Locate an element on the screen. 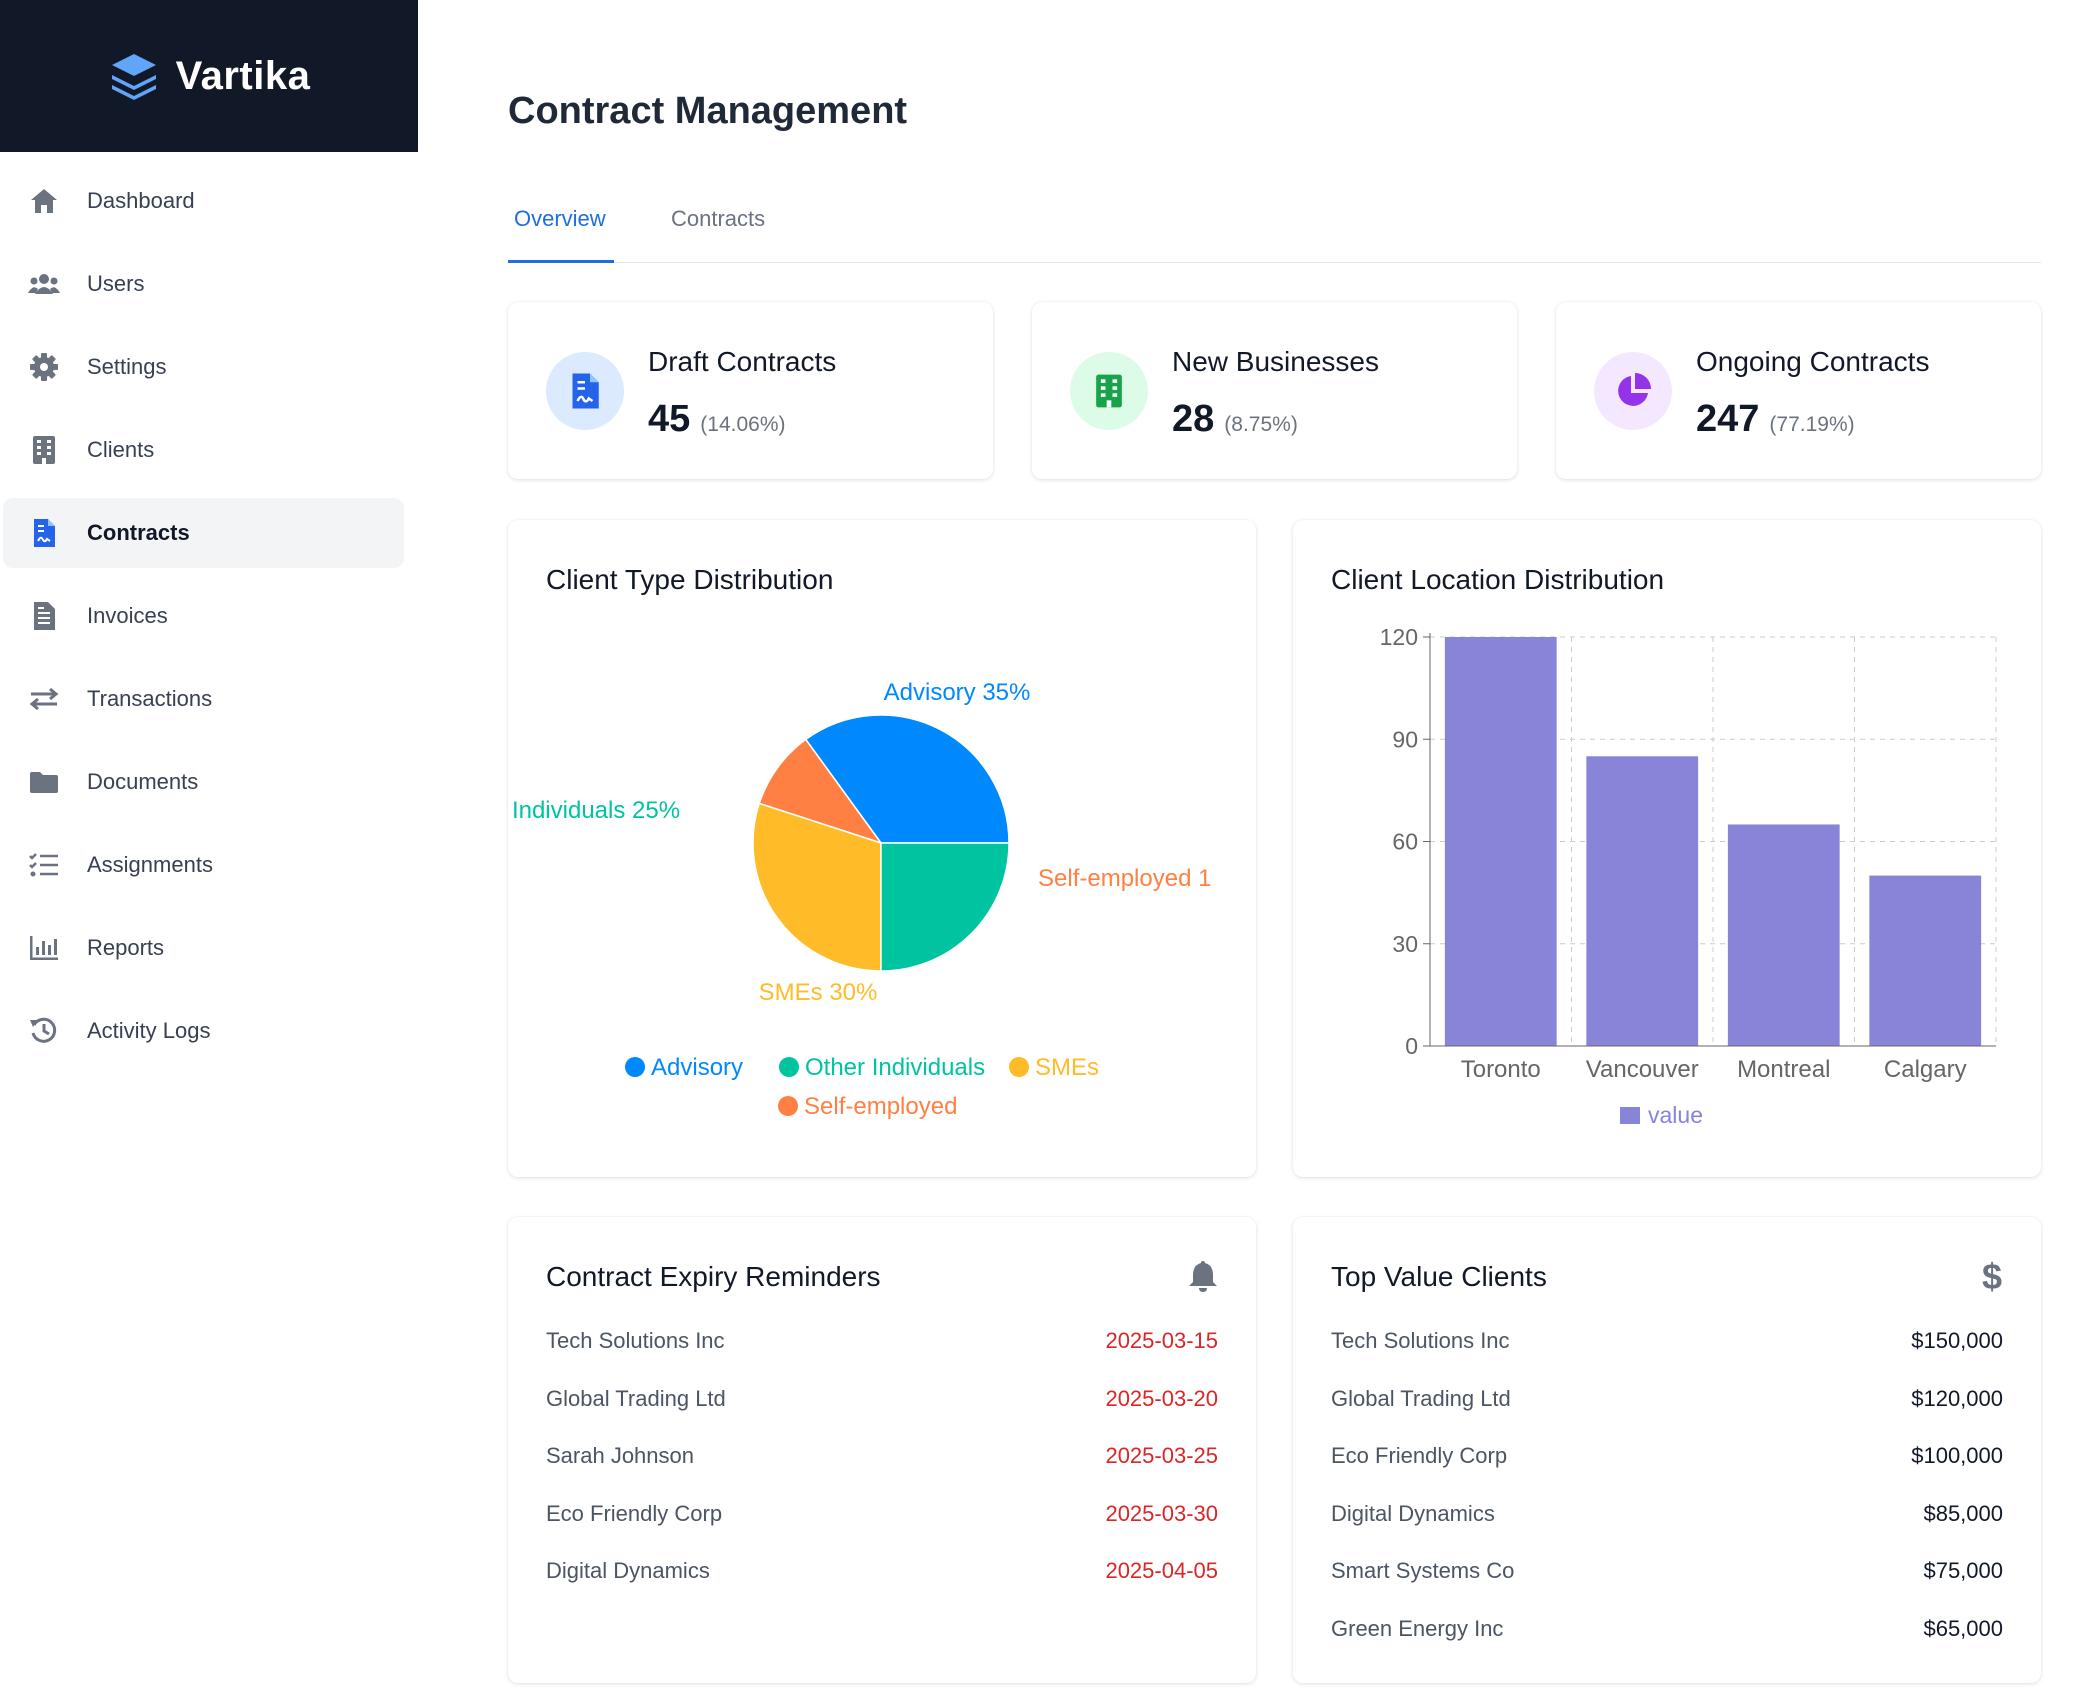 This screenshot has width=2074, height=1708. stat-value-row: 45 (14.06%) is located at coordinates (717, 419).